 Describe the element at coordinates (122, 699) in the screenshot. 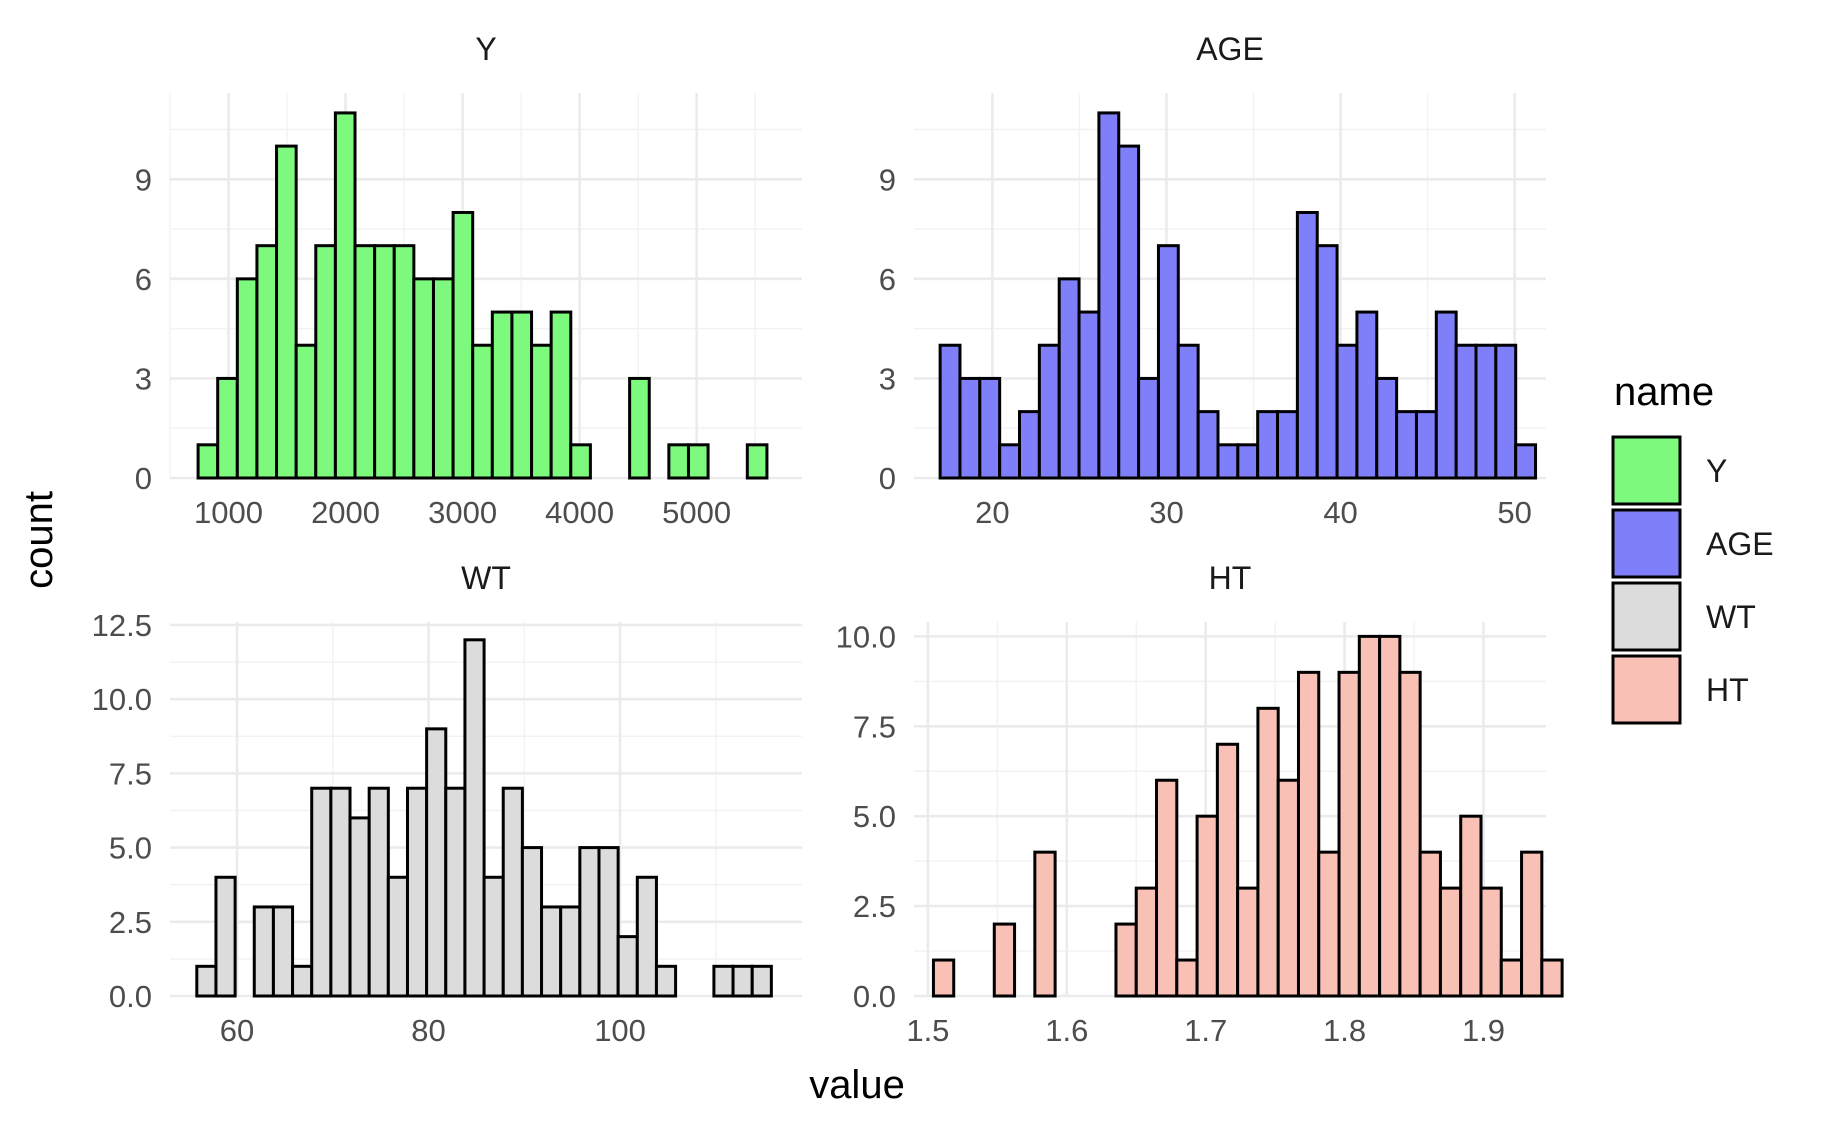

I see `y-tick-label: 10.0` at that location.